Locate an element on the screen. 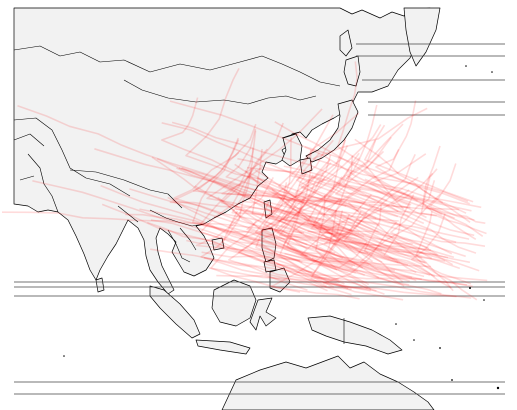 Image resolution: width=517 pixels, height=410 pixels. landmass-visayas is located at coordinates (270, 266).